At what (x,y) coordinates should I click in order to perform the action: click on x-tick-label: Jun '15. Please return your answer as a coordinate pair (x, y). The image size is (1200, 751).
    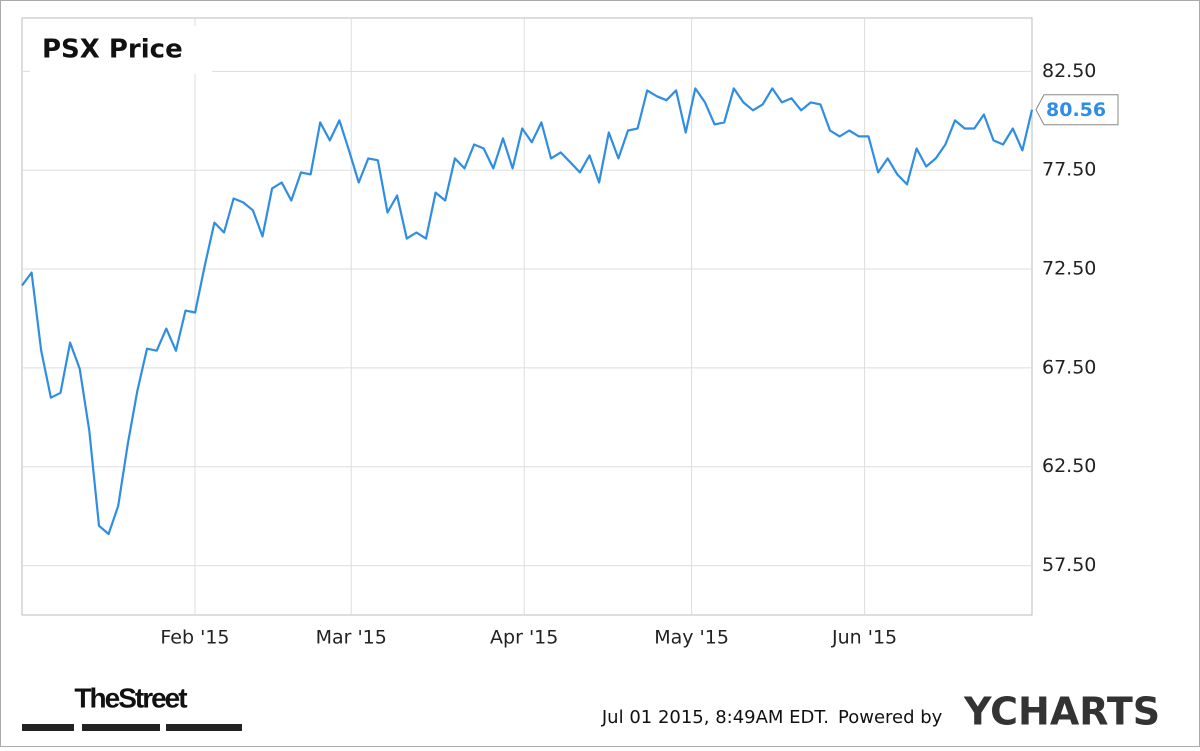
    Looking at the image, I should click on (864, 638).